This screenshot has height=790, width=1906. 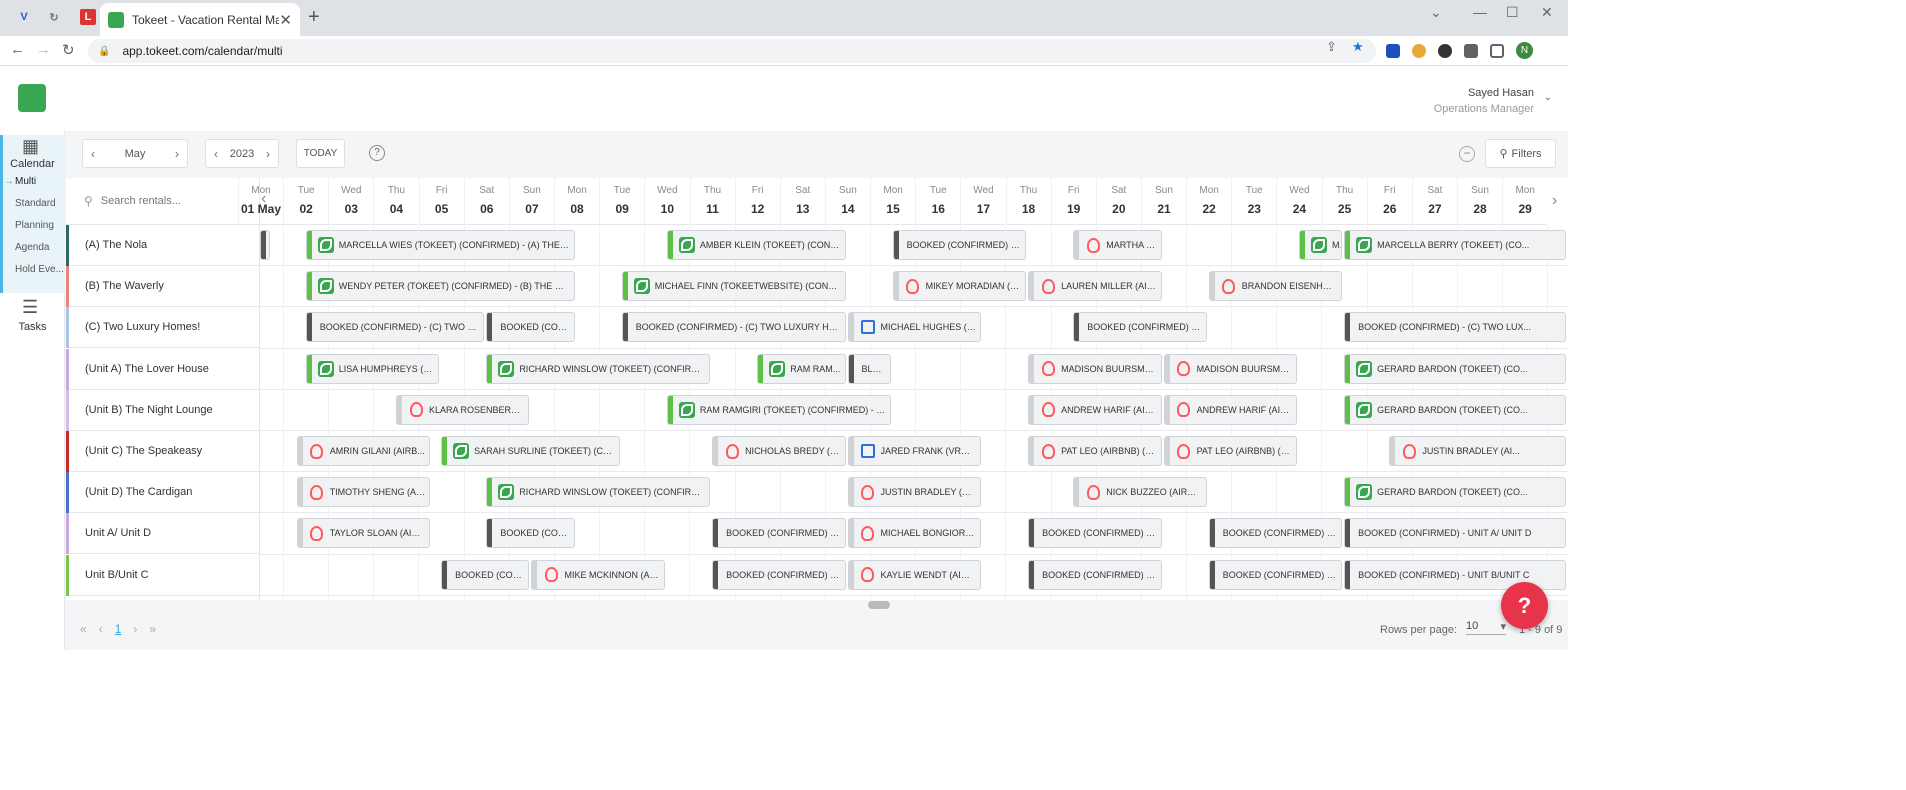 What do you see at coordinates (1500, 93) in the screenshot?
I see `user-name: Sayed Hasan` at bounding box center [1500, 93].